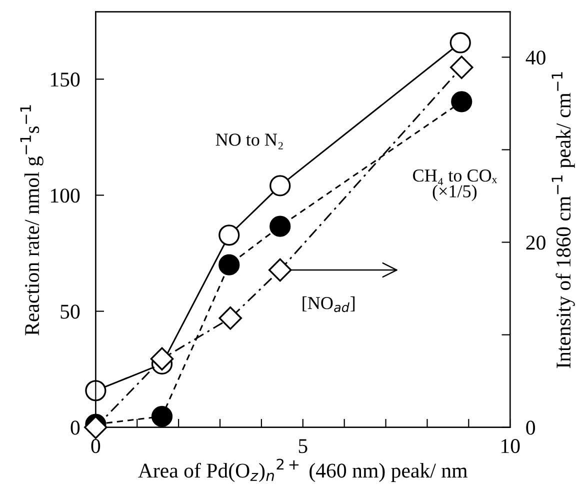 This screenshot has height=494, width=587. Describe the element at coordinates (249, 142) in the screenshot. I see `annotation: NO to N₂` at that location.